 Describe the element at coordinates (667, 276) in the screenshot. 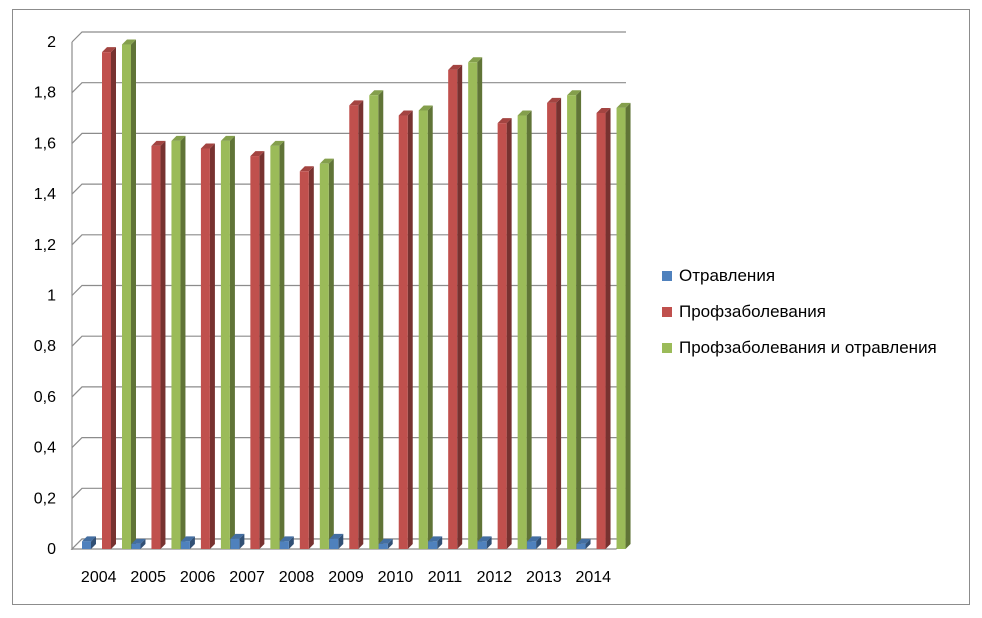

I see `legend-swatch-poisoning` at that location.